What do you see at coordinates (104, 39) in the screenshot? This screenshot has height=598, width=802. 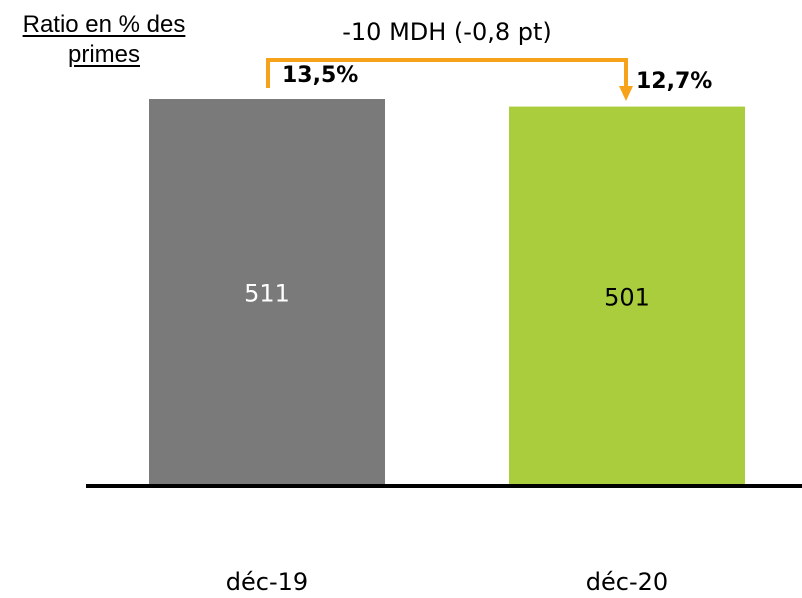 I see `chart-title: Ratio en % des primes` at bounding box center [104, 39].